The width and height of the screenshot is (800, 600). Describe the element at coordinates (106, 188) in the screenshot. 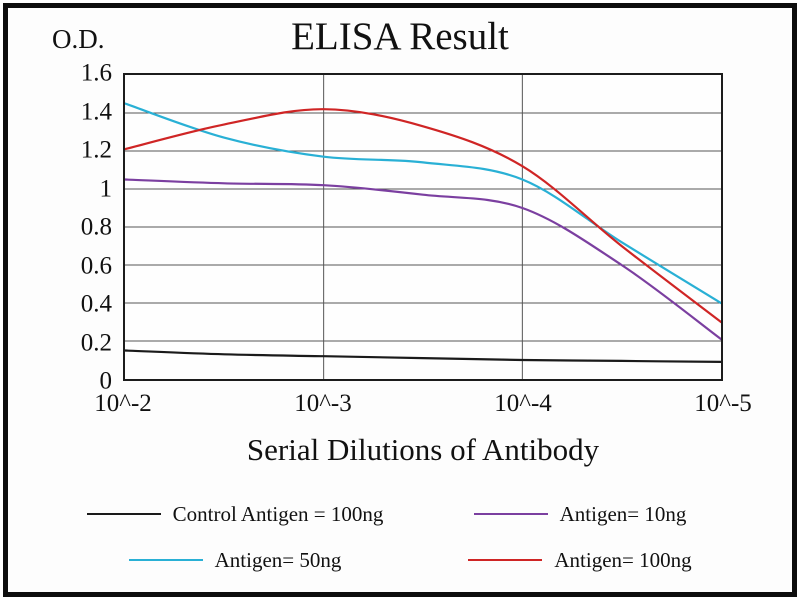

I see `y-tick-label: 1` at that location.